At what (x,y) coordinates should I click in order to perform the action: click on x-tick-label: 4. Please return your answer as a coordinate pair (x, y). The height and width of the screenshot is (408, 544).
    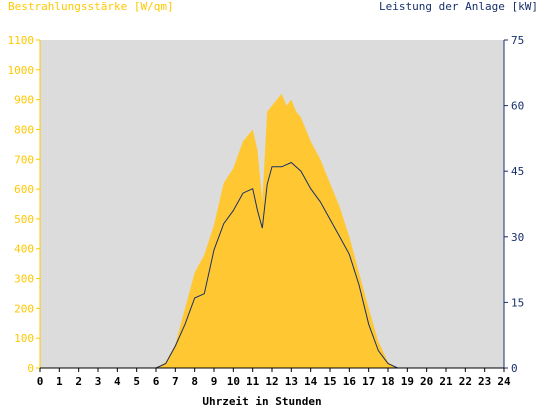
    Looking at the image, I should click on (117, 381).